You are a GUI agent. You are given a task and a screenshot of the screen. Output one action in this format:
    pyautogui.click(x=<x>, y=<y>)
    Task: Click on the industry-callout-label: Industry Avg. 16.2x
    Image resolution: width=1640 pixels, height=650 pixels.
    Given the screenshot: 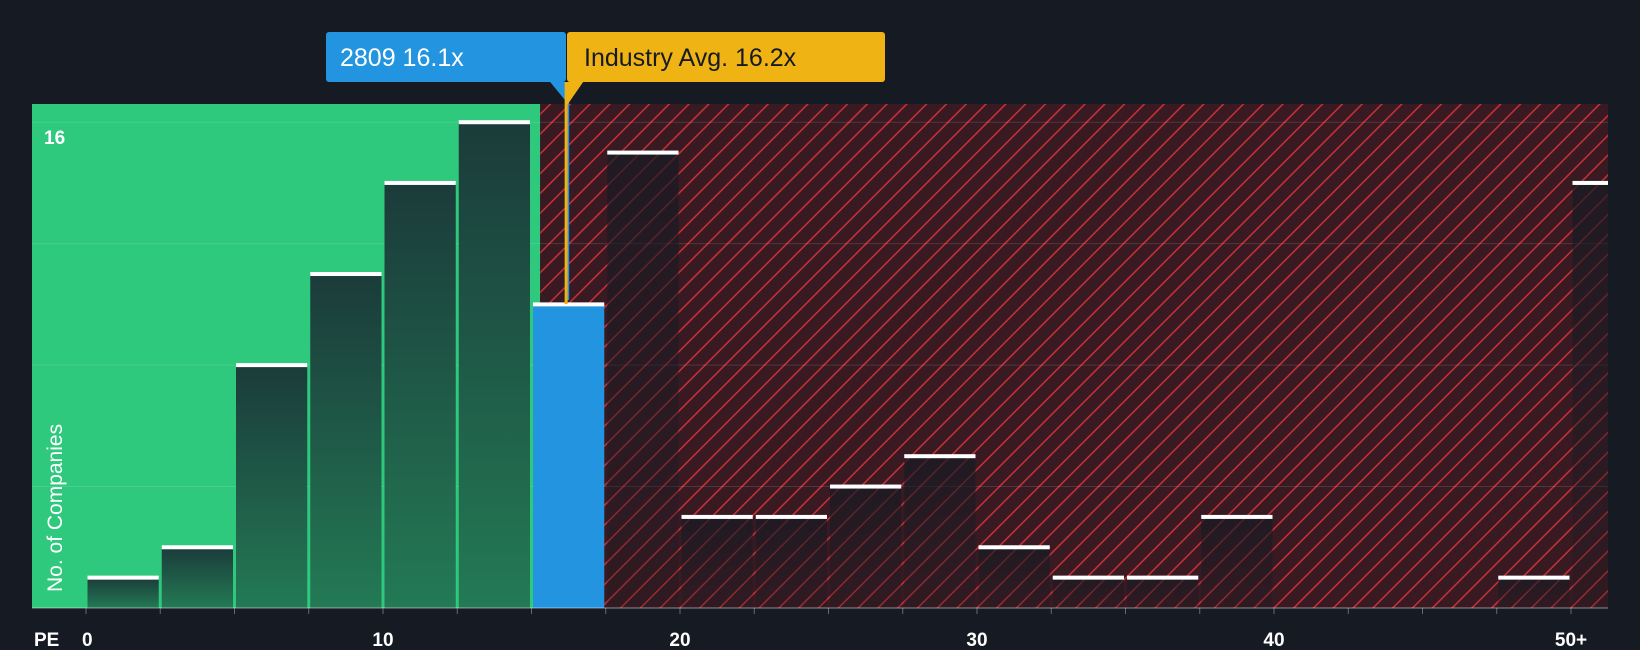 What is the action you would take?
    pyautogui.click(x=690, y=58)
    